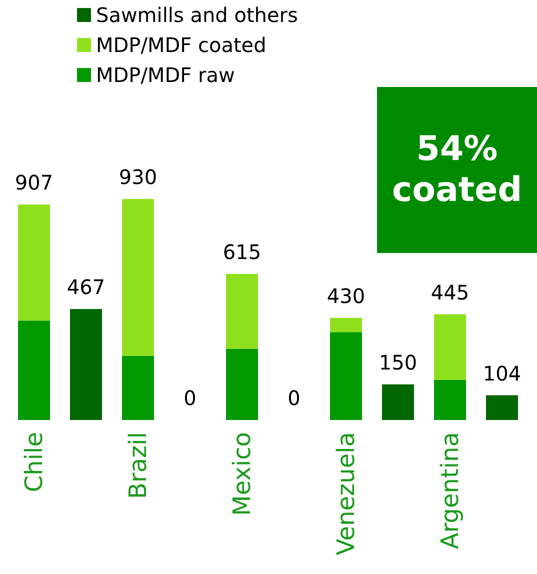  I want to click on data-label: 467, so click(86, 287).